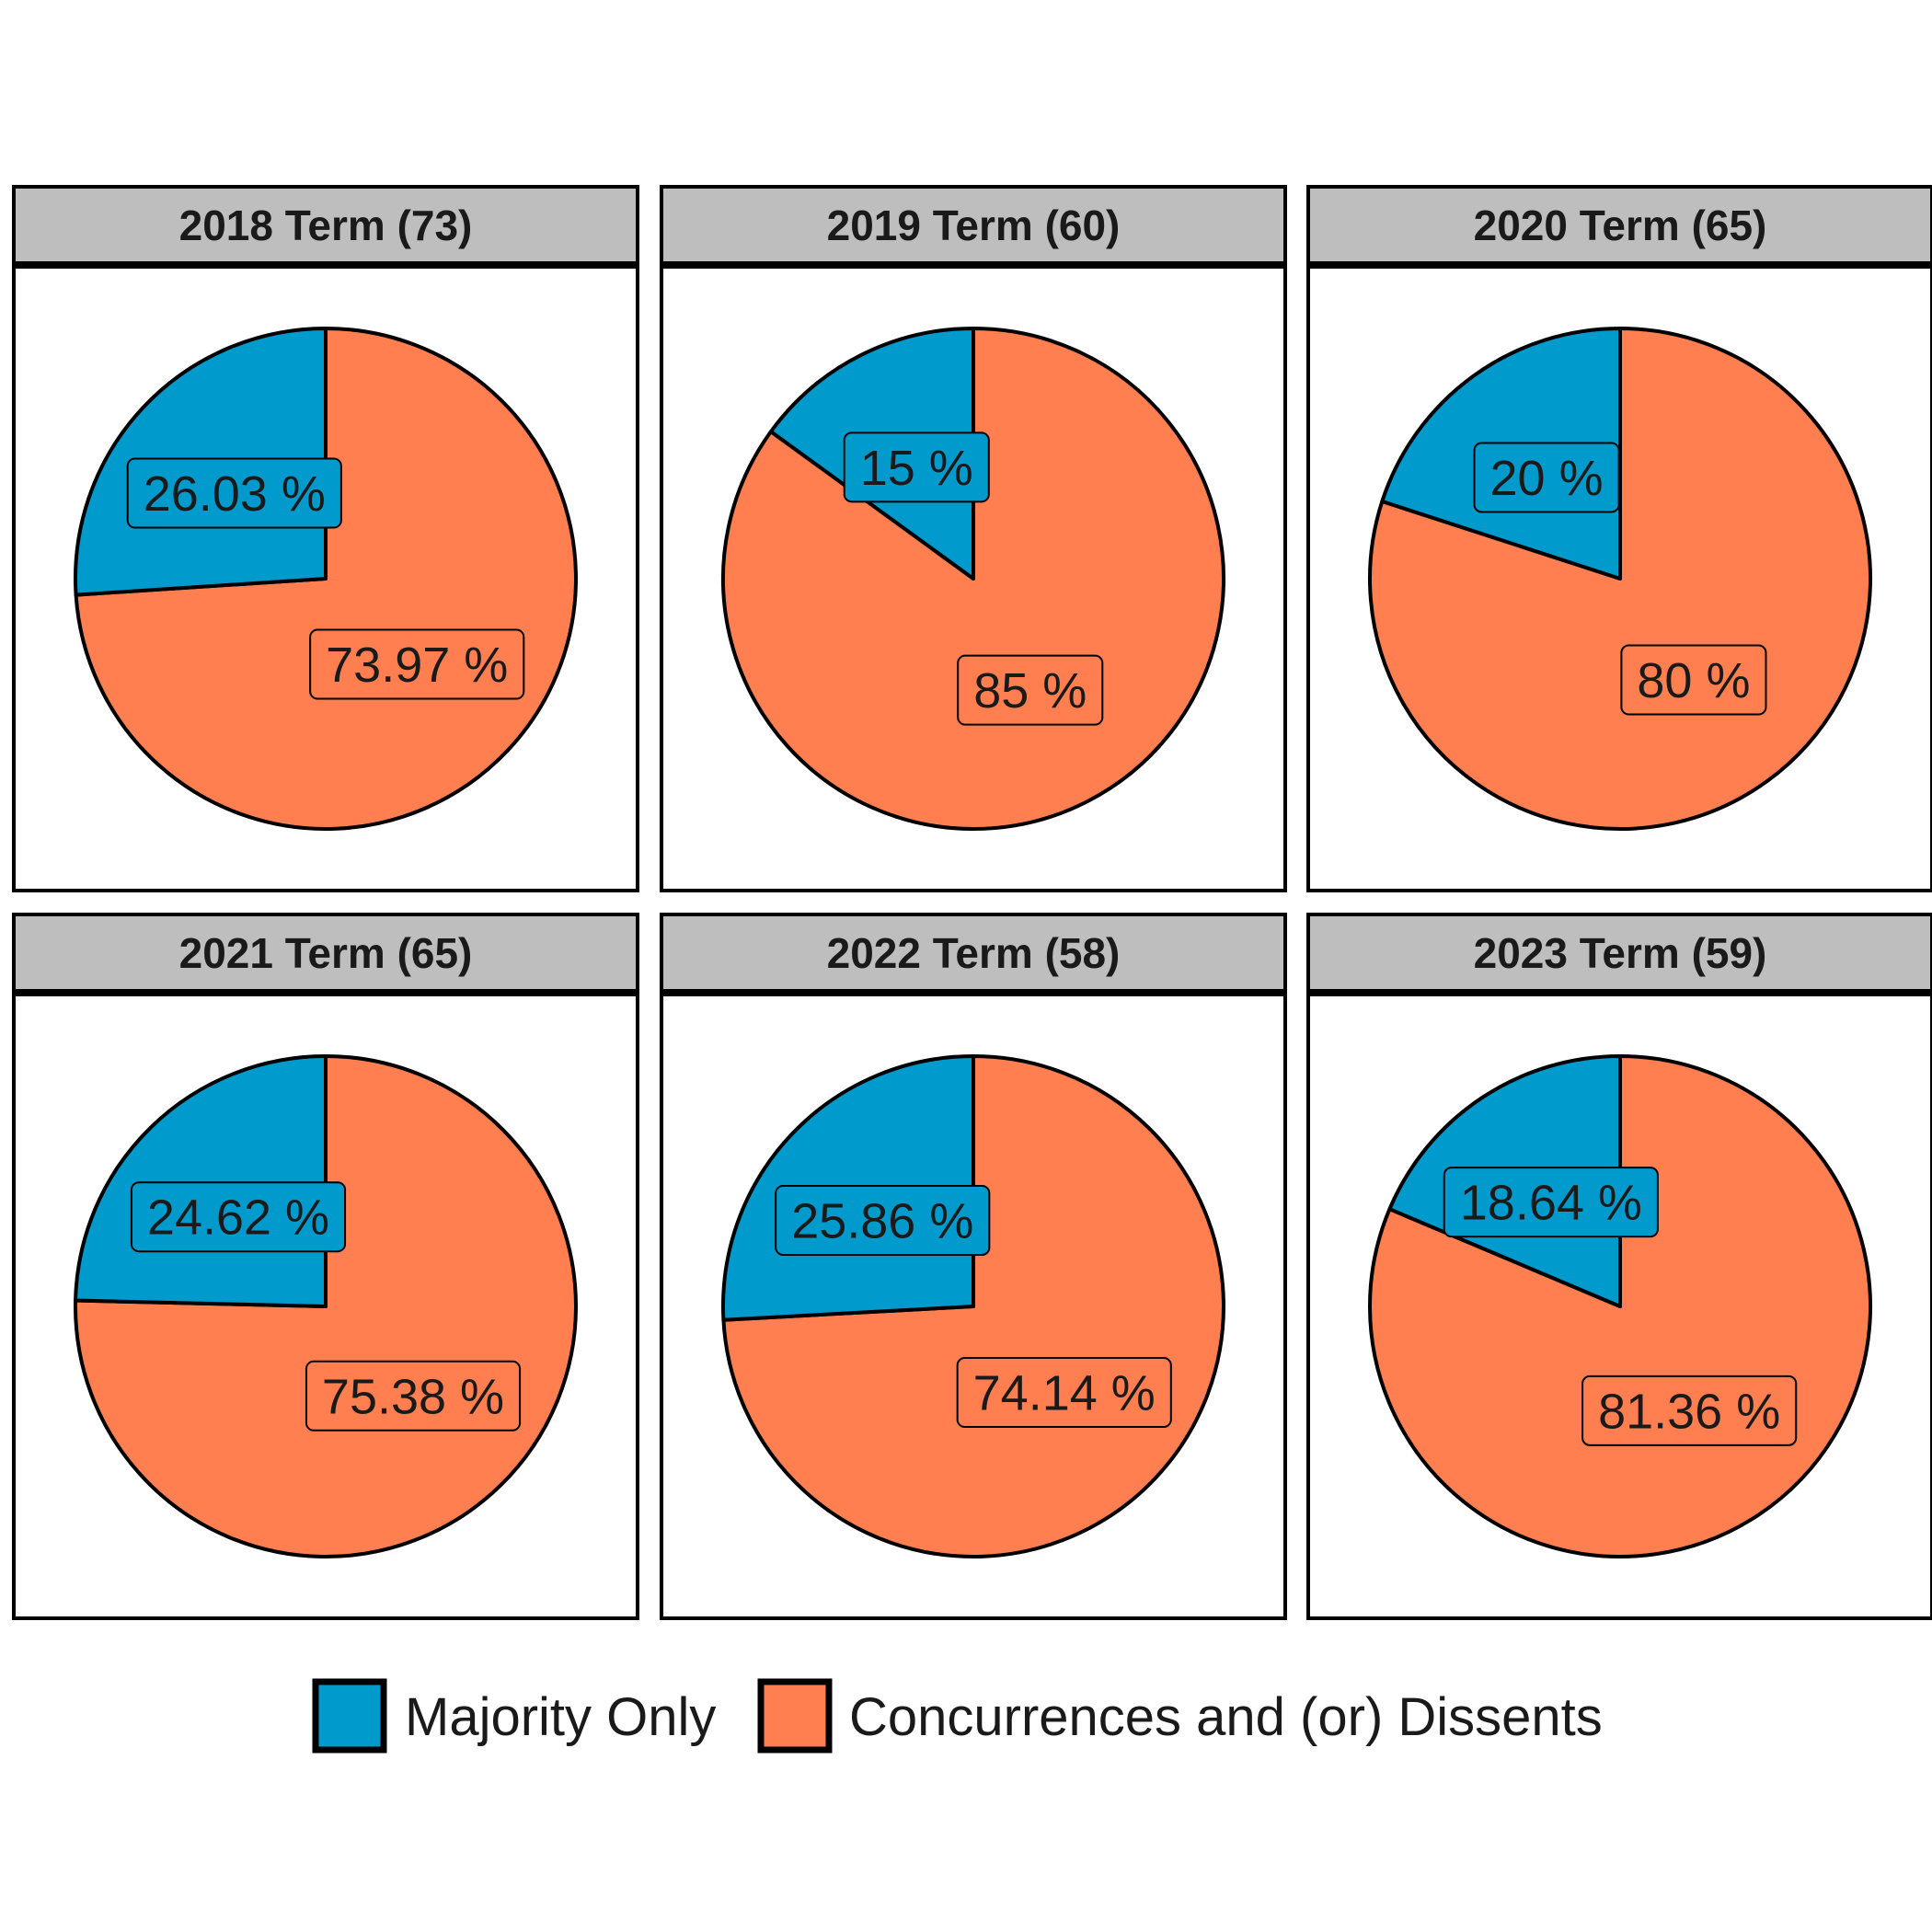 This screenshot has width=1932, height=1932. I want to click on label-concurrences-dissents-text: 85 %, so click(1030, 691).